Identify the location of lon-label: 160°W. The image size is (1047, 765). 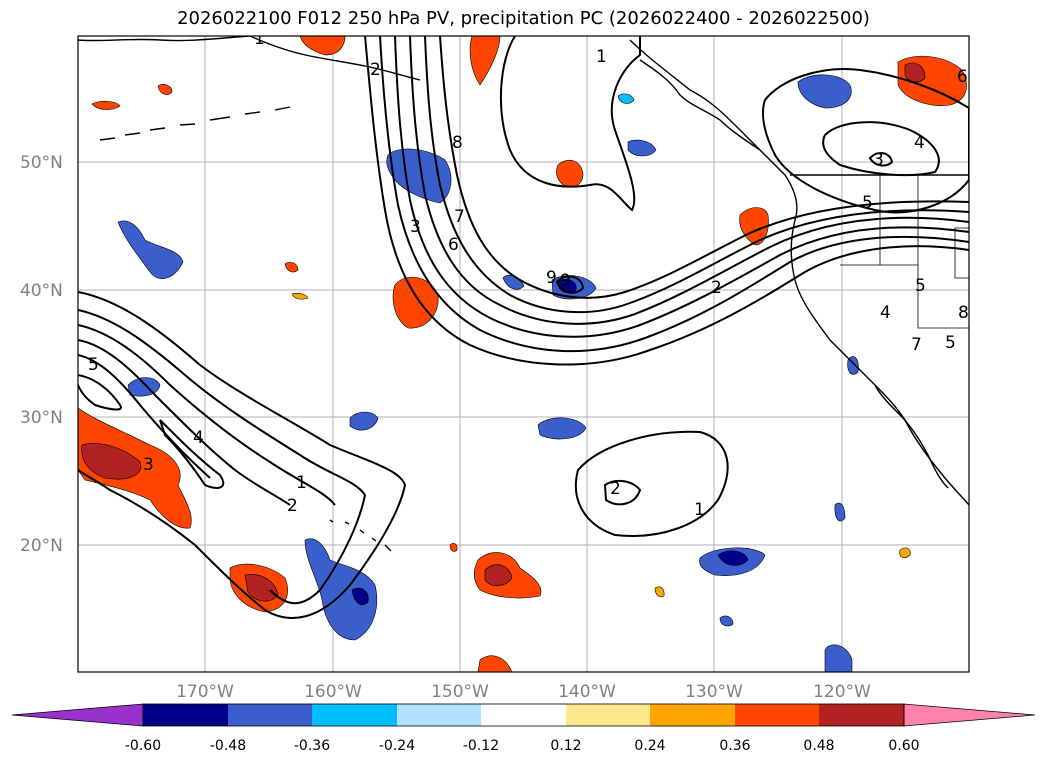
(333, 692).